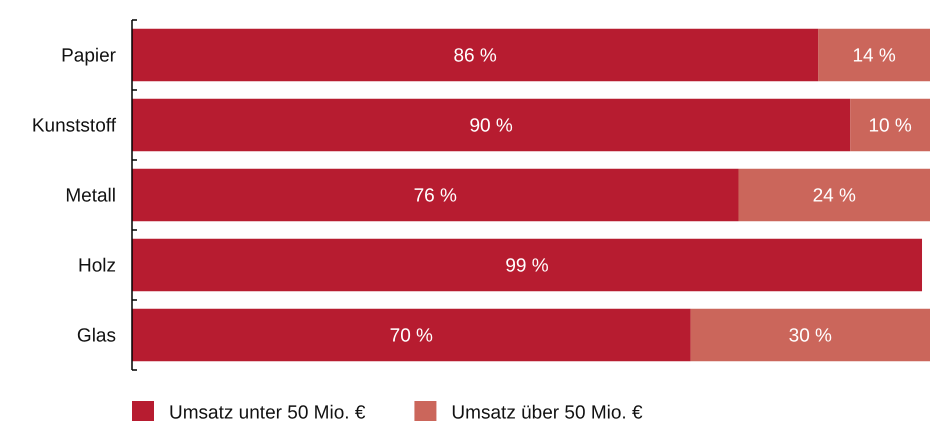  Describe the element at coordinates (89, 56) in the screenshot. I see `y-tick-label: Papier` at that location.